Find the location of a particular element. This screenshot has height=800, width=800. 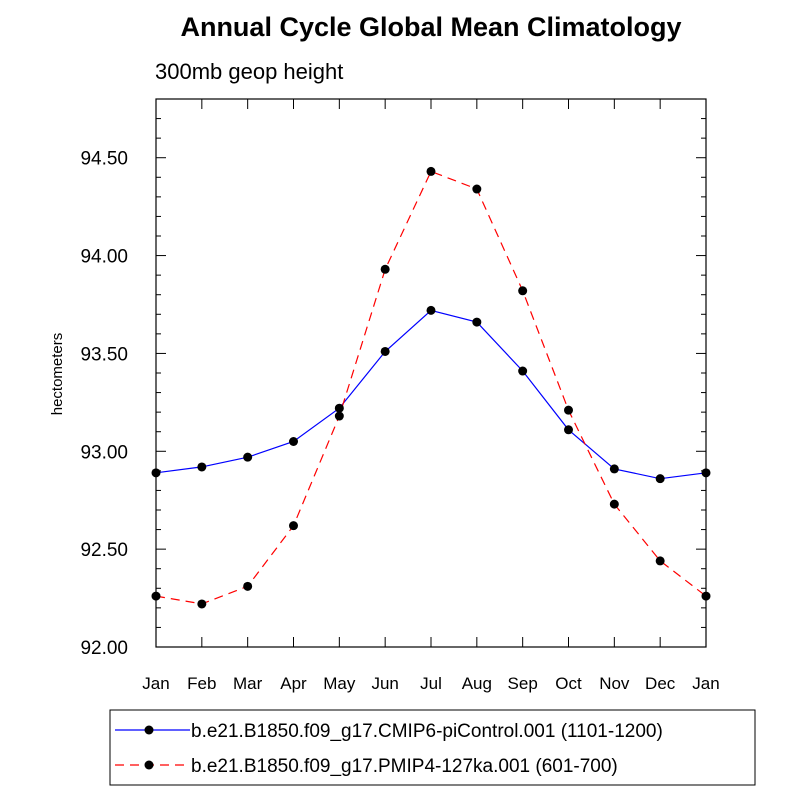

x-tick-label: Apr is located at coordinates (293, 683).